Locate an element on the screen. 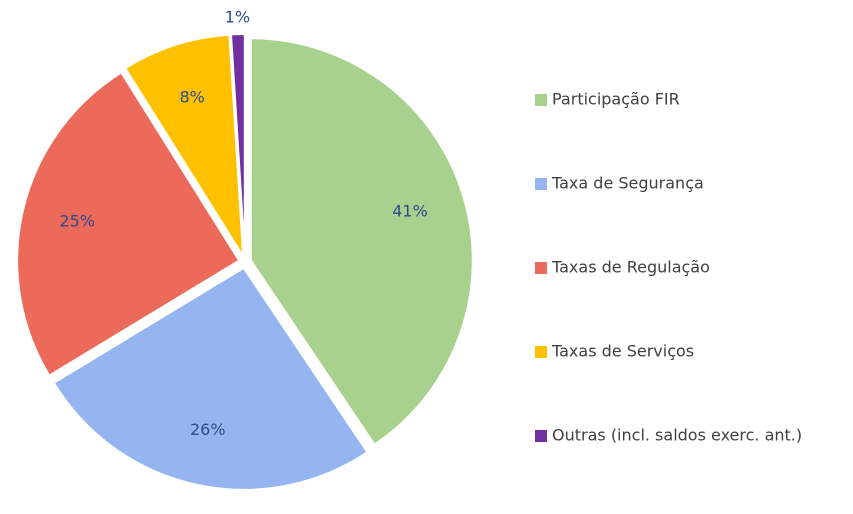  data-label: 26% is located at coordinates (208, 429).